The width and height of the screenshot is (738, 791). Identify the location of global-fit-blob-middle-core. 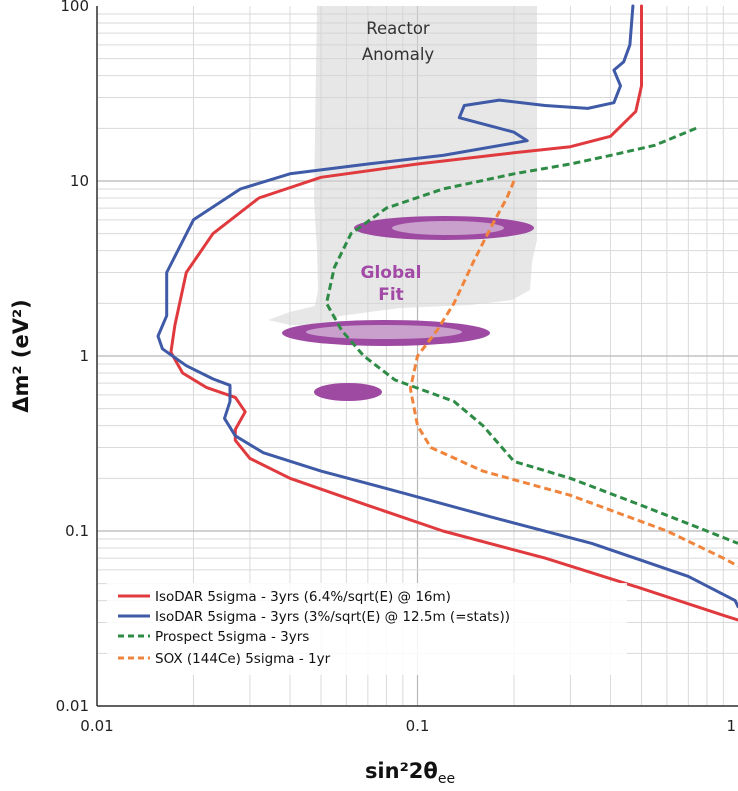
(384, 332).